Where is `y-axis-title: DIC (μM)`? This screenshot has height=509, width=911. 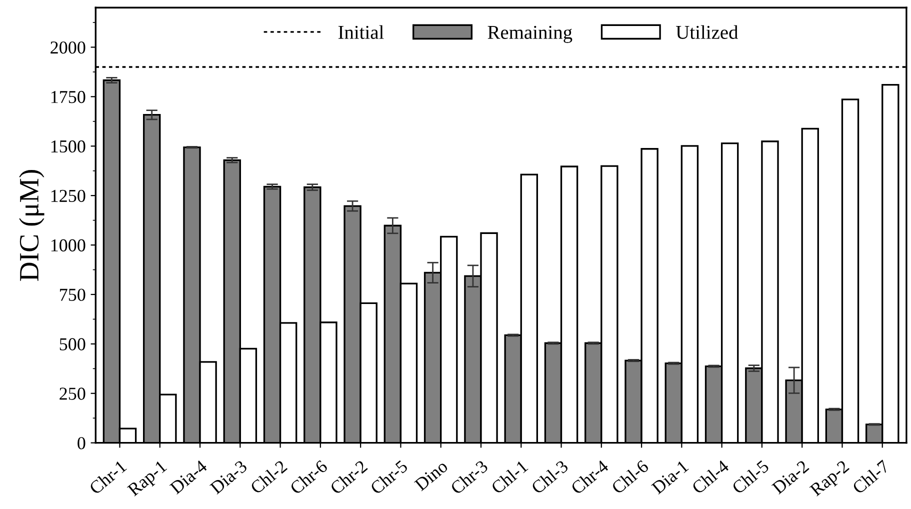 y-axis-title: DIC (μM) is located at coordinates (31, 225).